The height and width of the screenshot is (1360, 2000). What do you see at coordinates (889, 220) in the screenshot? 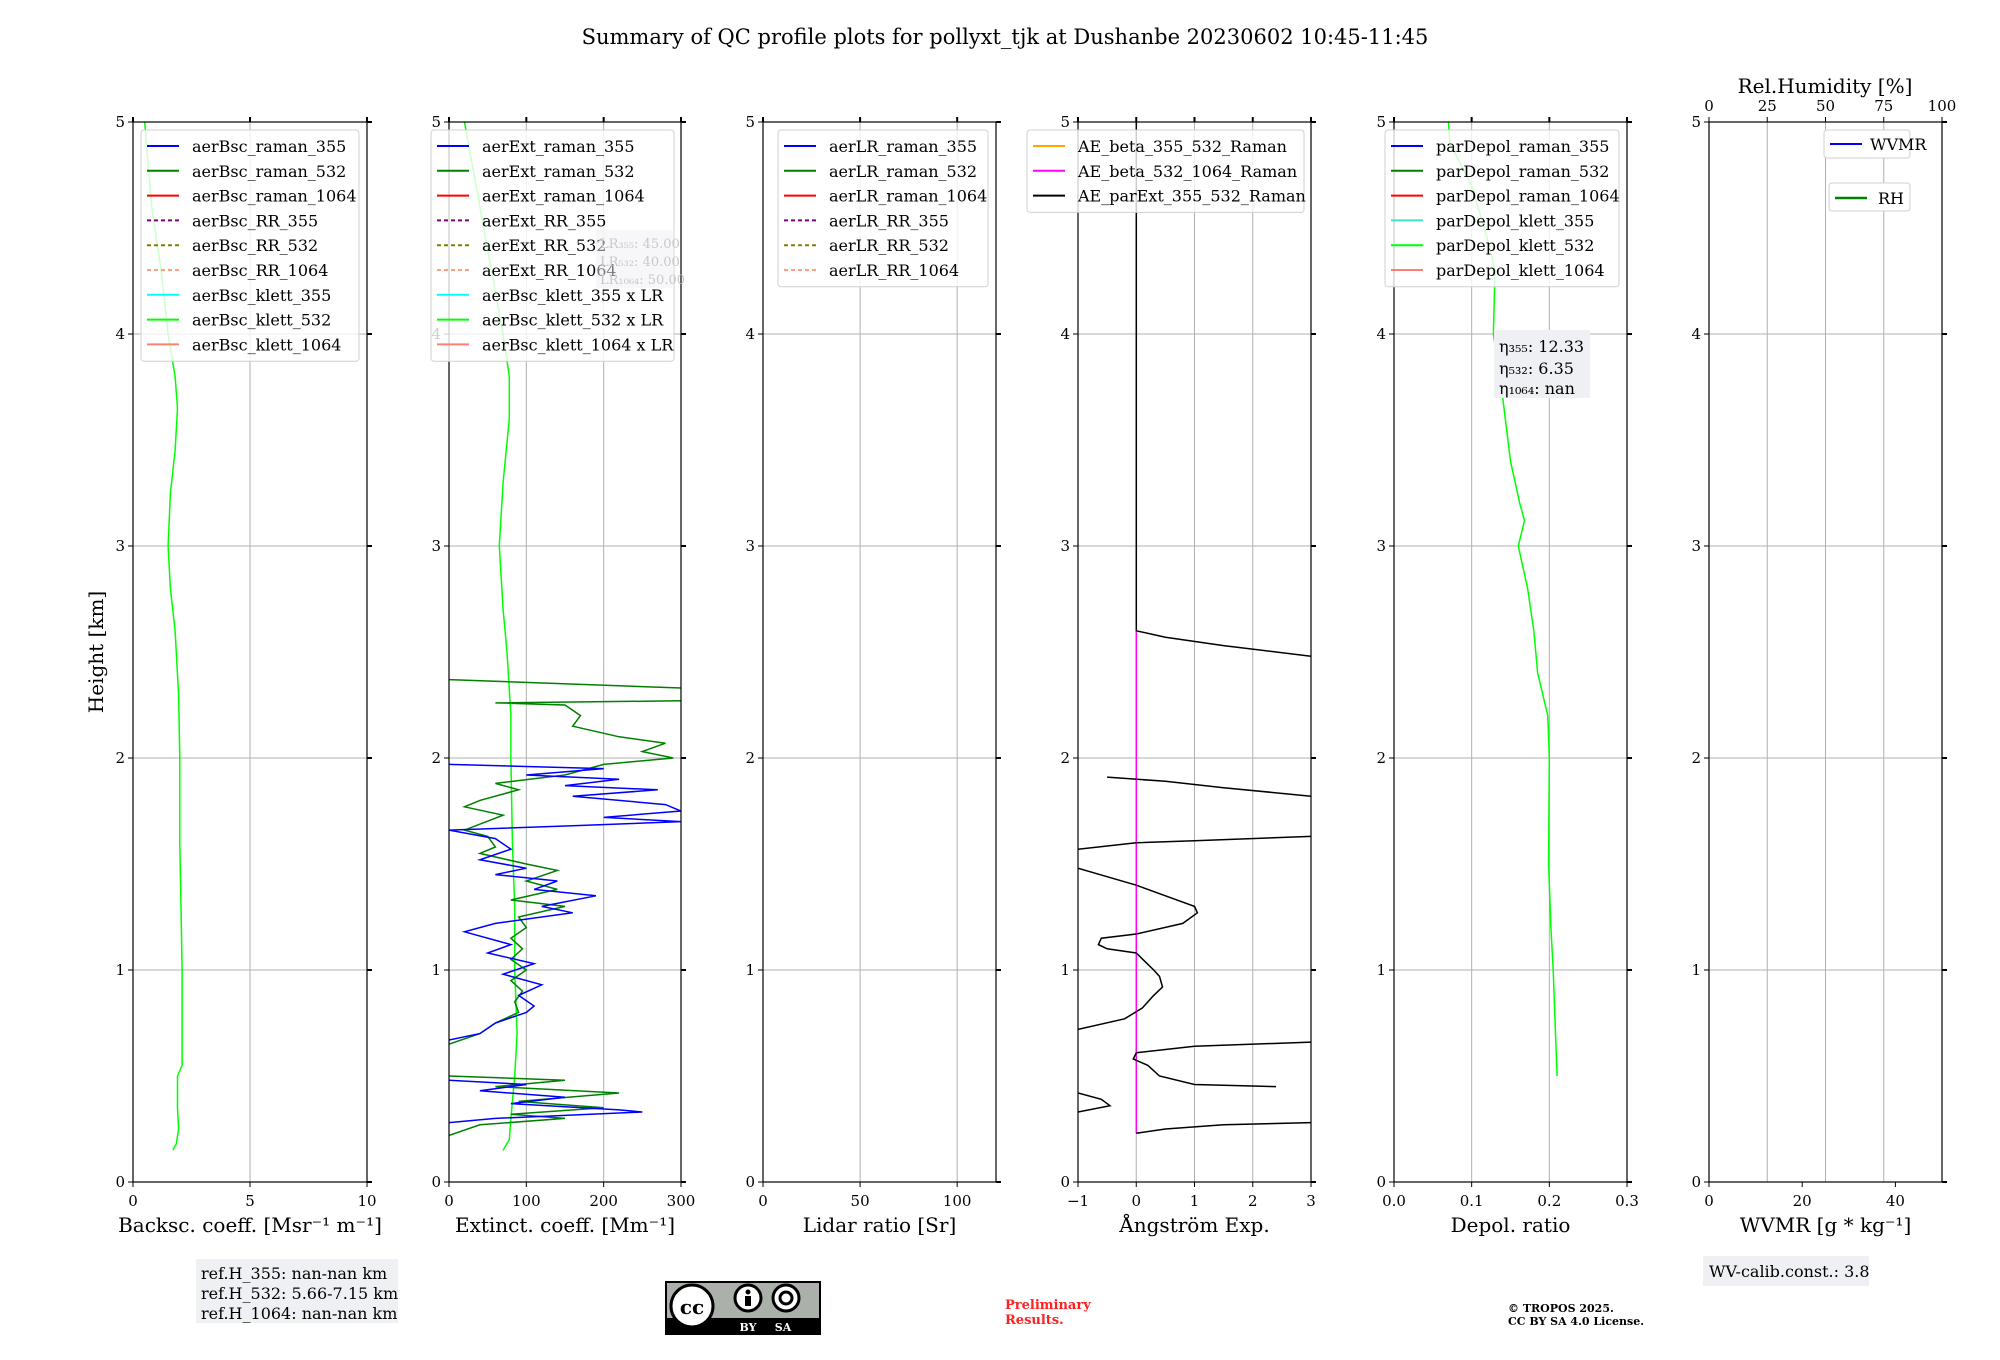
I see `legend-label: aerLR_RR_355` at bounding box center [889, 220].